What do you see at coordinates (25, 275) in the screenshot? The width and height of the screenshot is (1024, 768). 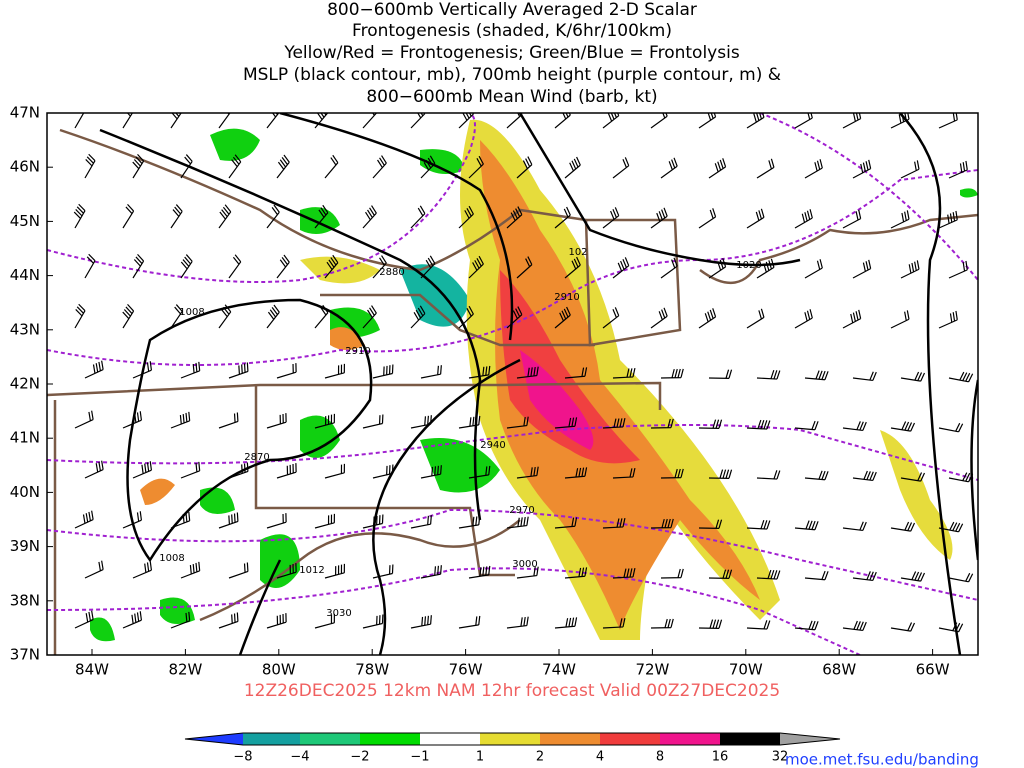 I see `lat-label: 44N` at bounding box center [25, 275].